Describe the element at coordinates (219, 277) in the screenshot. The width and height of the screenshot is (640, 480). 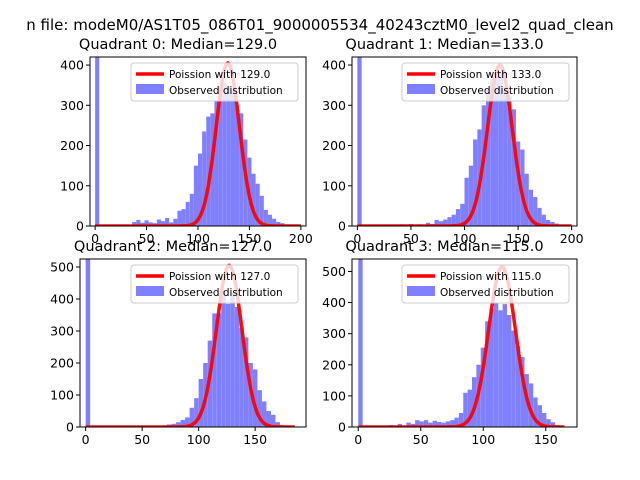
I see `legend-label-poisson: Poission with 127.0` at that location.